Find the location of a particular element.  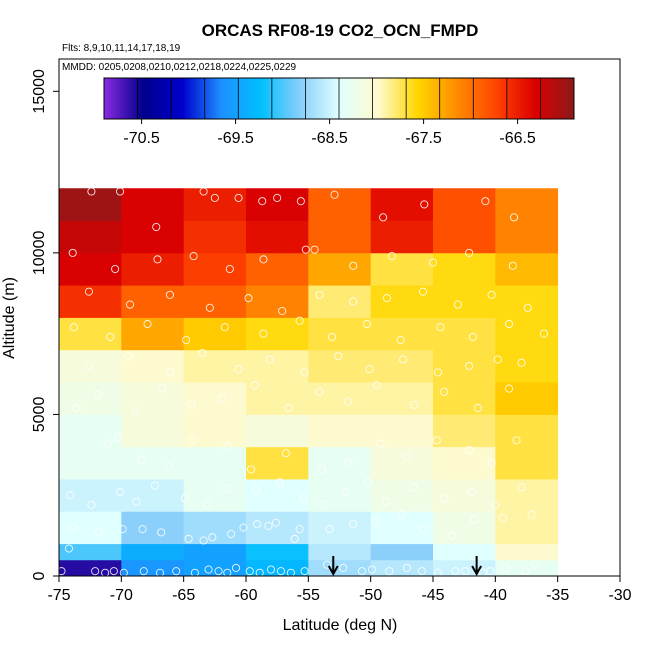

y-axis: 0 5000 10000 15000 is located at coordinates (45, 324).